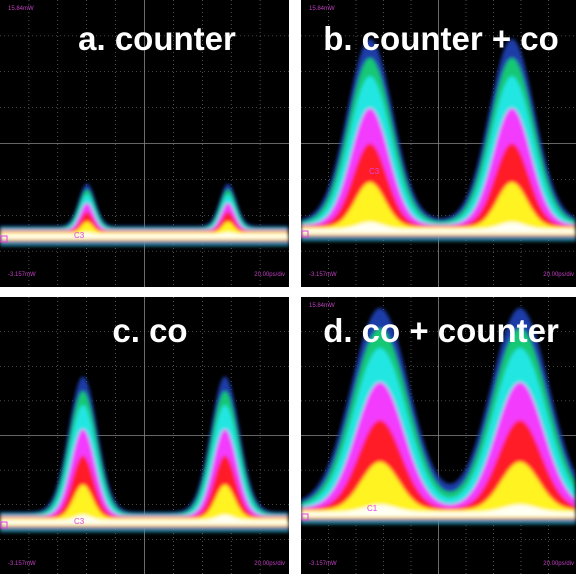 Image resolution: width=576 pixels, height=574 pixels. I want to click on panel-title: b. counter + co, so click(441, 38).